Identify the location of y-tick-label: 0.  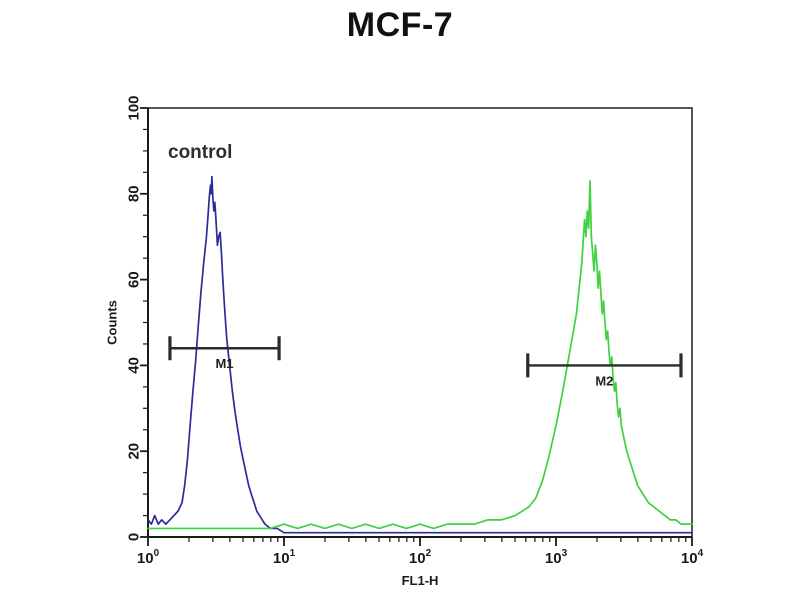
(134, 537).